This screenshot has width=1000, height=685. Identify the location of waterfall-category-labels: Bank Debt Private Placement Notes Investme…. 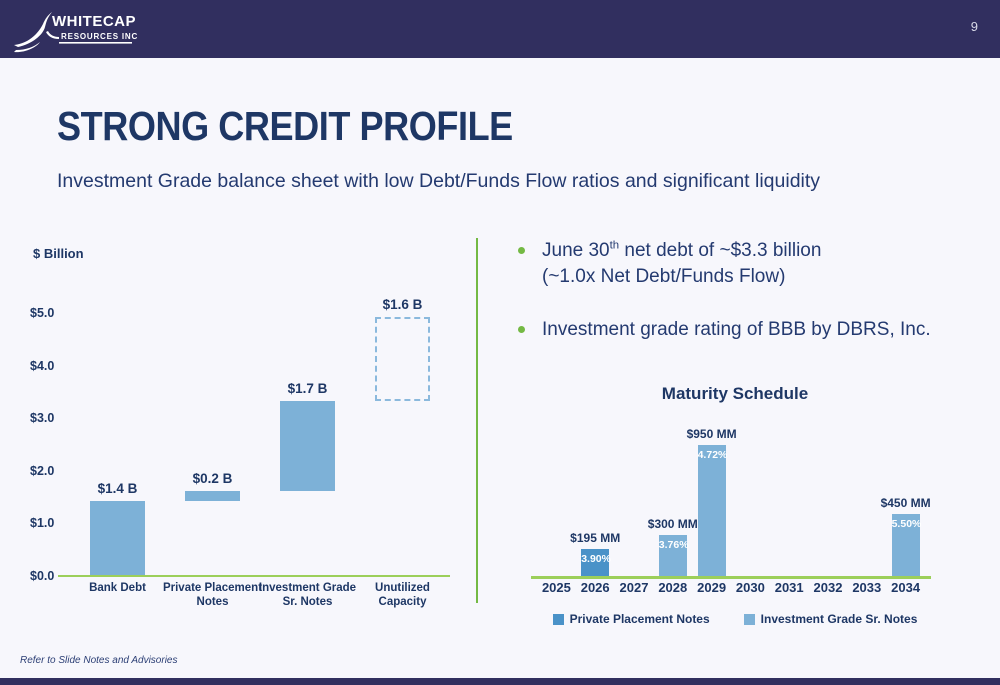
(260, 602).